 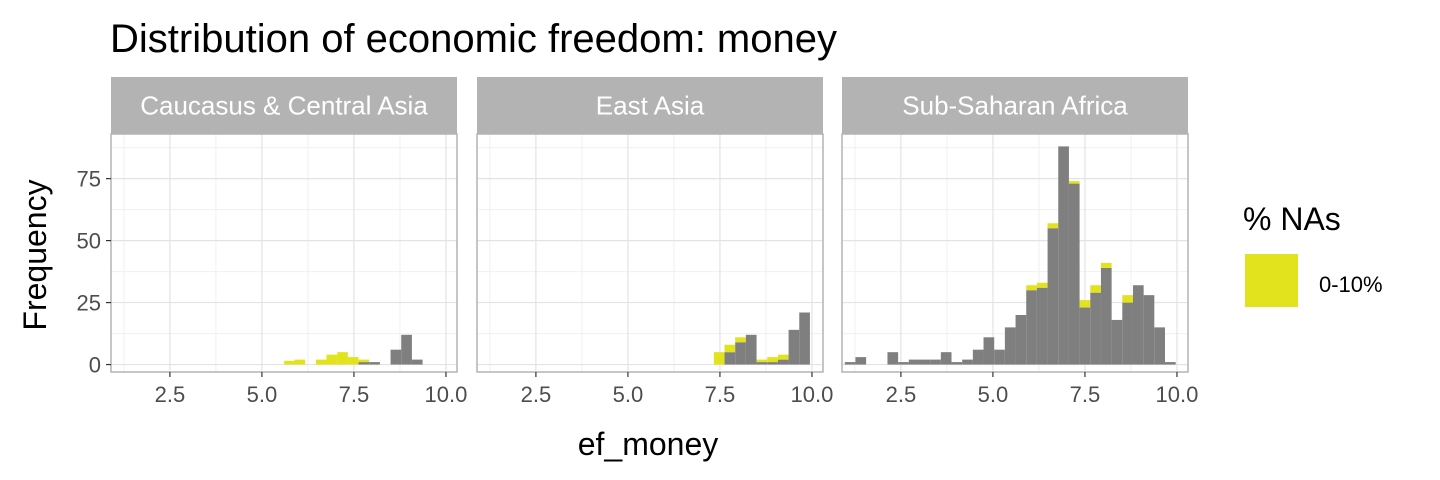 I want to click on facet-strip-label: East Asia, so click(x=650, y=106).